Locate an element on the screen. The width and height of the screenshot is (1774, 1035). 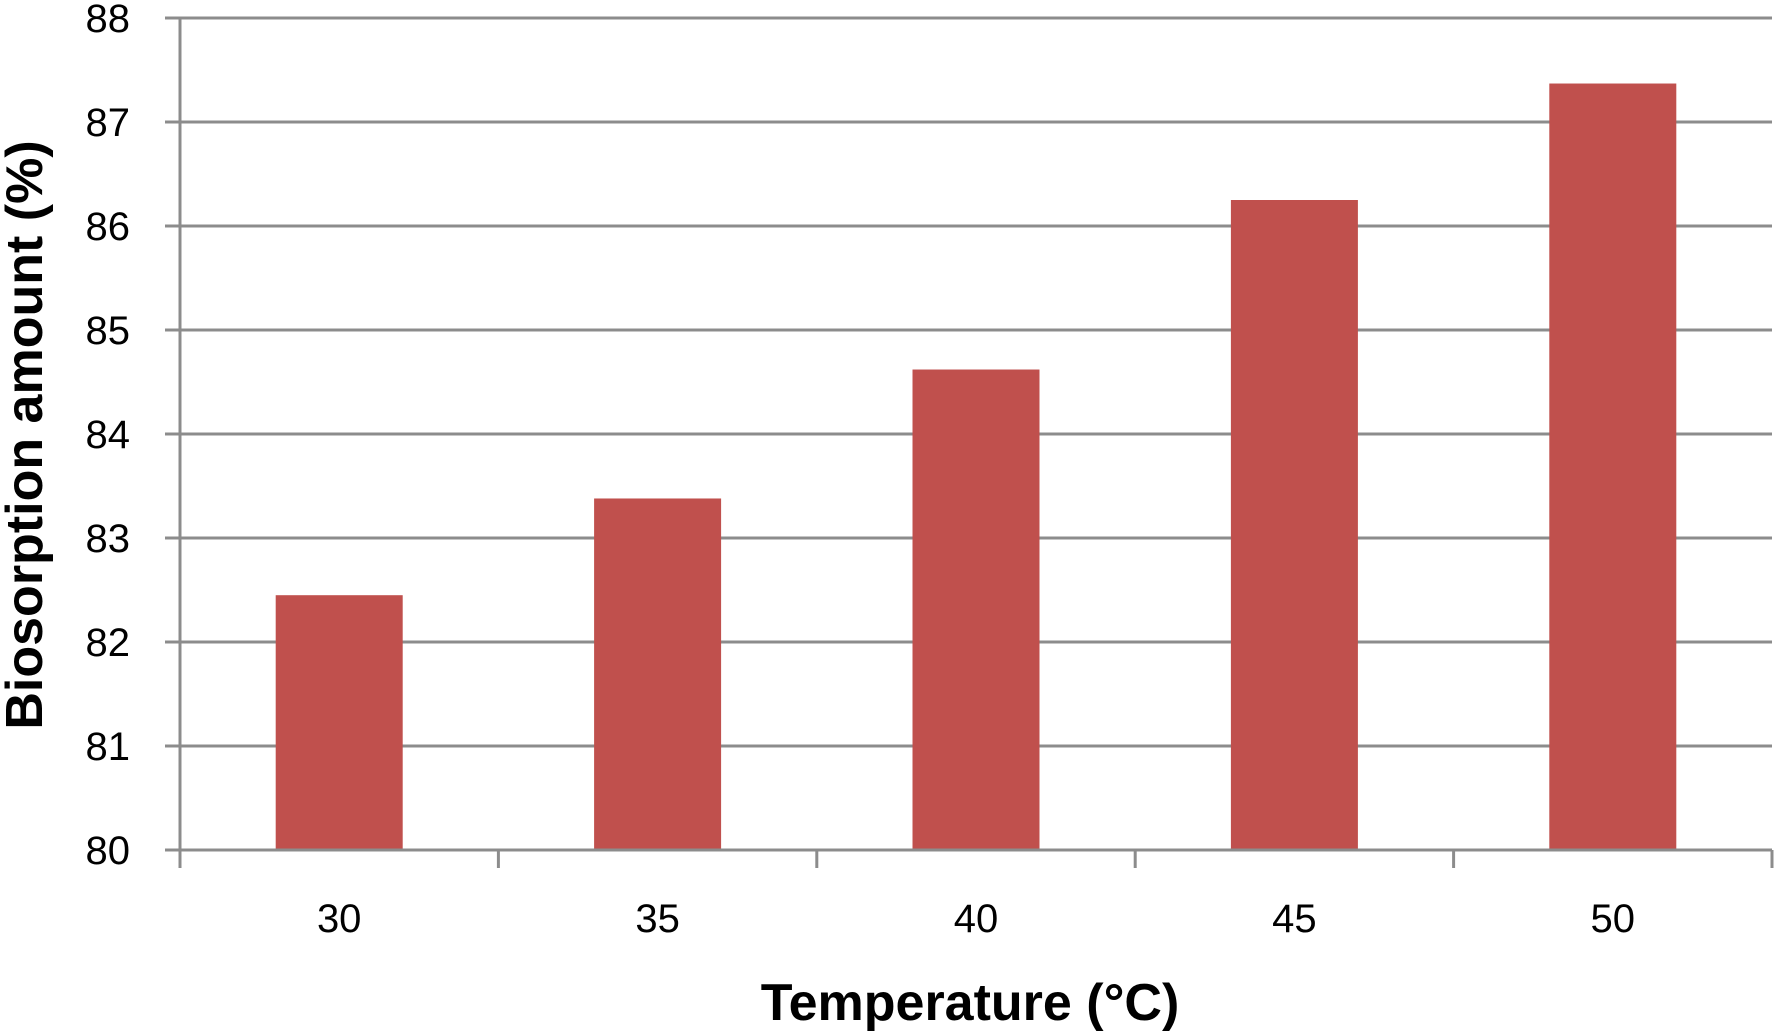
x-tick-labels: 30 35 40 45 50 is located at coordinates (976, 919).